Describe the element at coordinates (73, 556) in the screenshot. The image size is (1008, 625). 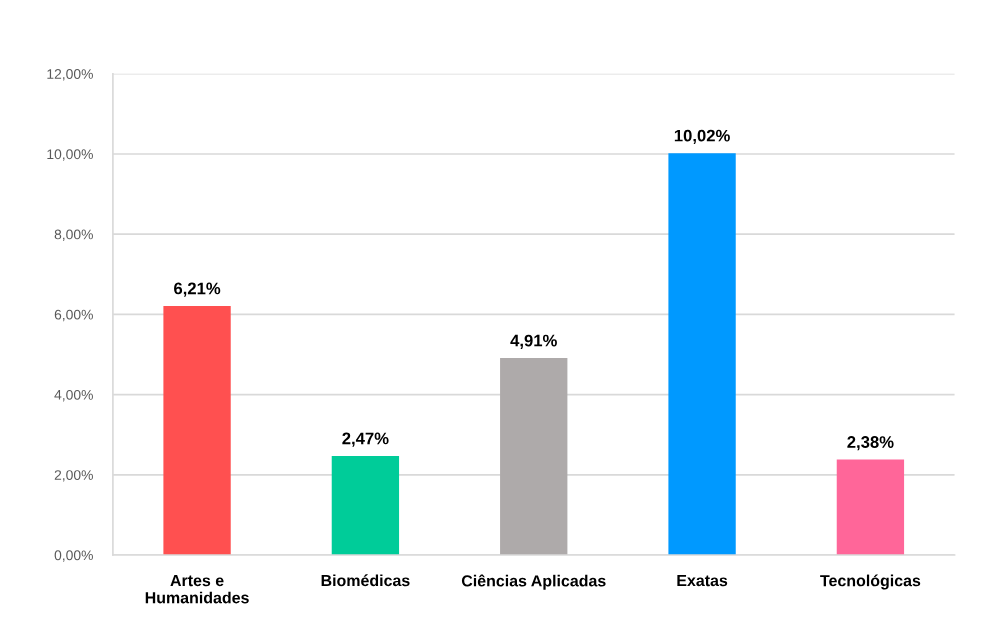
I see `y-tick-label: 0,00%` at that location.